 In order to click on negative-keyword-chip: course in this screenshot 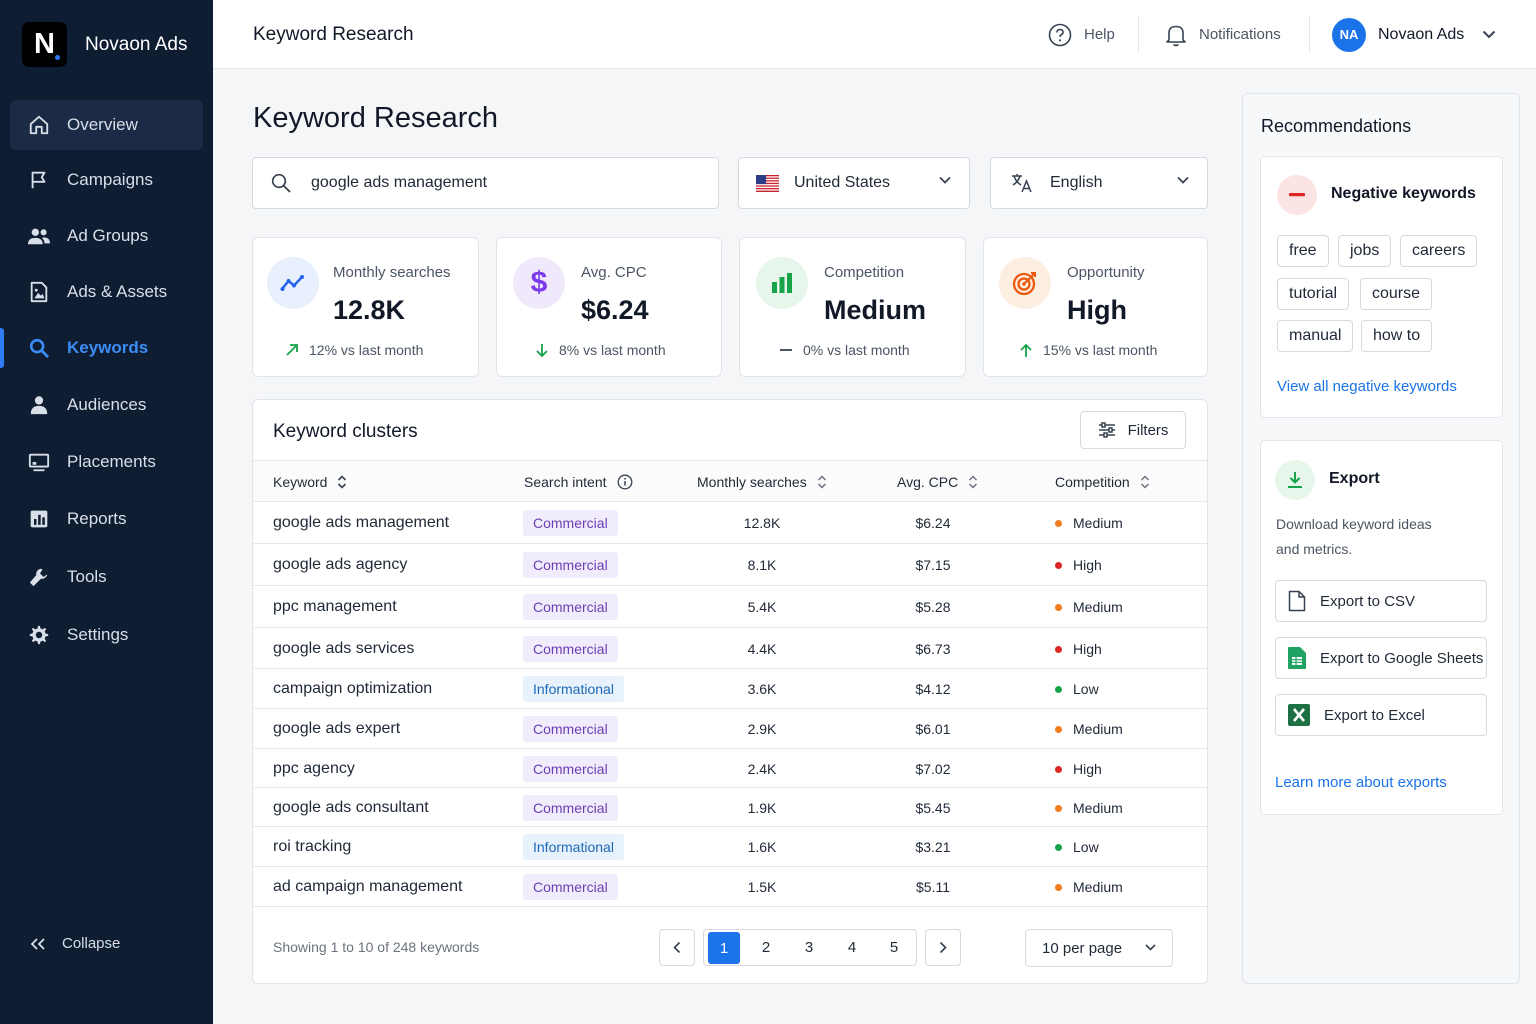, I will do `click(1396, 294)`.